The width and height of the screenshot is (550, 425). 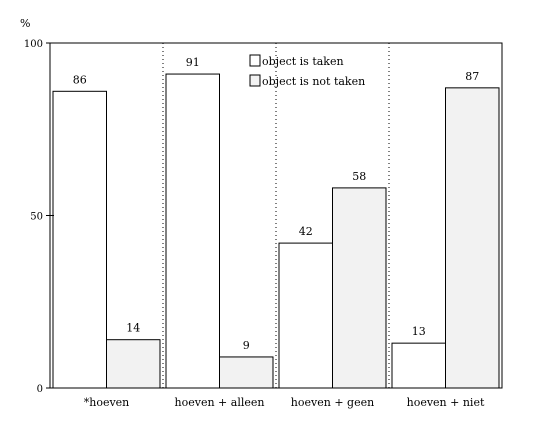 I want to click on legend-label-not-taken: object is not taken, so click(x=313, y=81).